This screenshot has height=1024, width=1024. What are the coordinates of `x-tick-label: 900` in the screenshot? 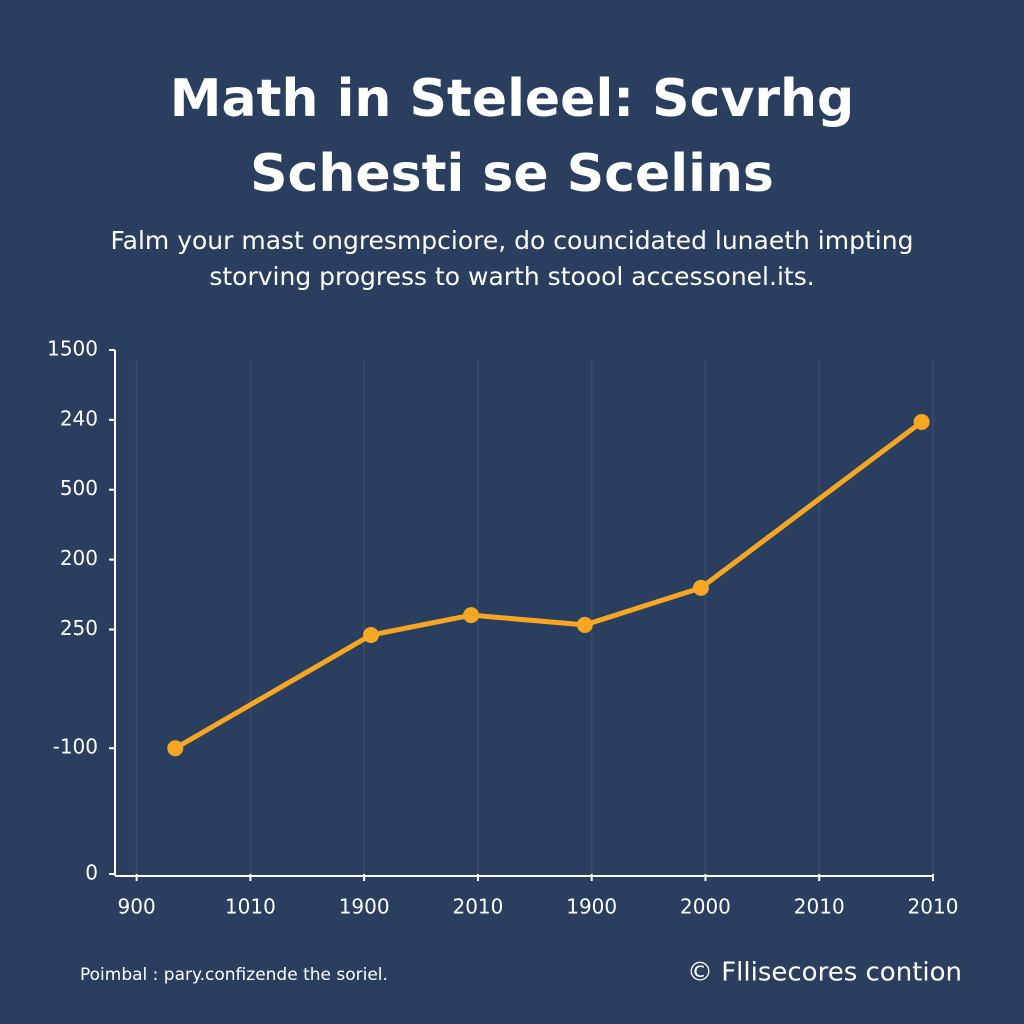 It's located at (137, 907).